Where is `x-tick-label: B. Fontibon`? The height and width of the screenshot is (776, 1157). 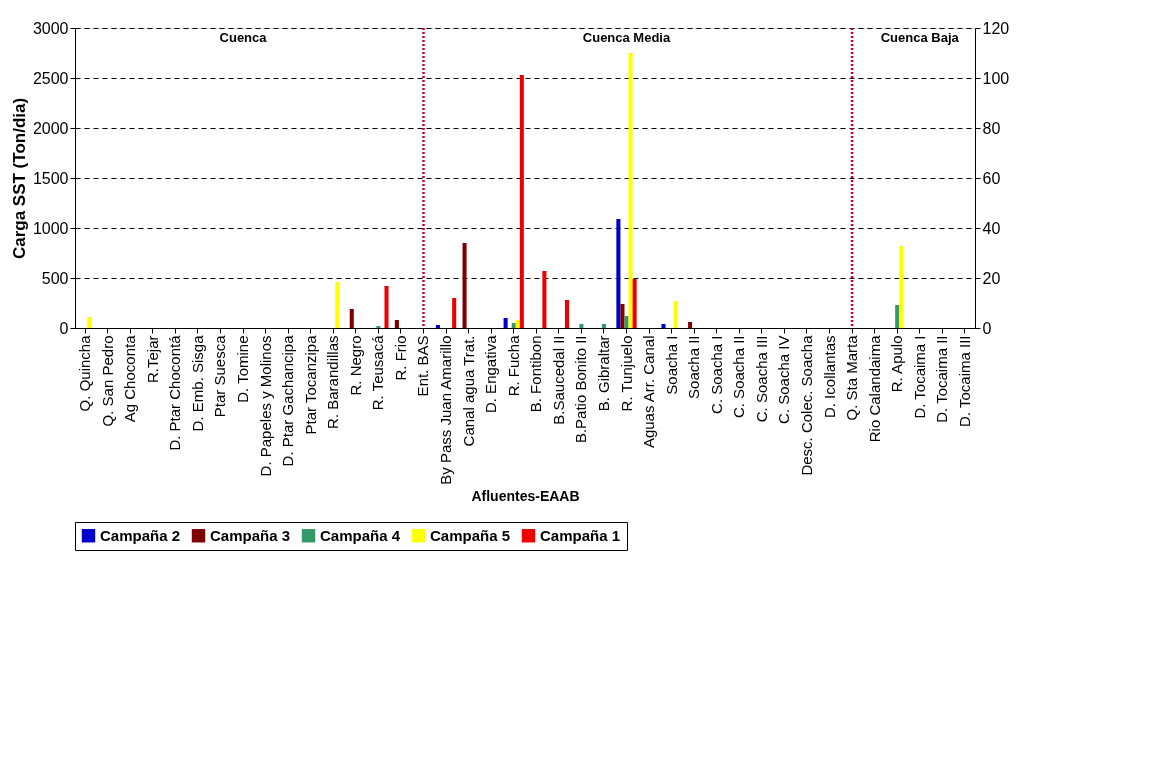 x-tick-label: B. Fontibon is located at coordinates (536, 374).